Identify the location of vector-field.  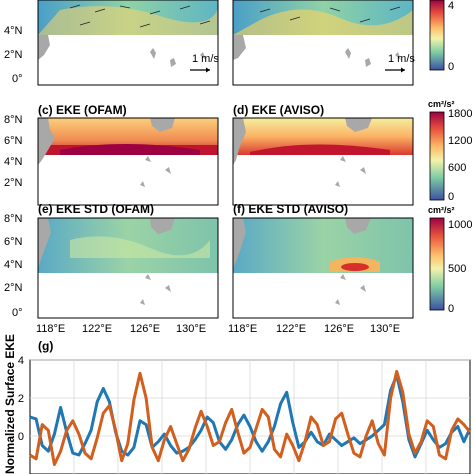
(140, 16).